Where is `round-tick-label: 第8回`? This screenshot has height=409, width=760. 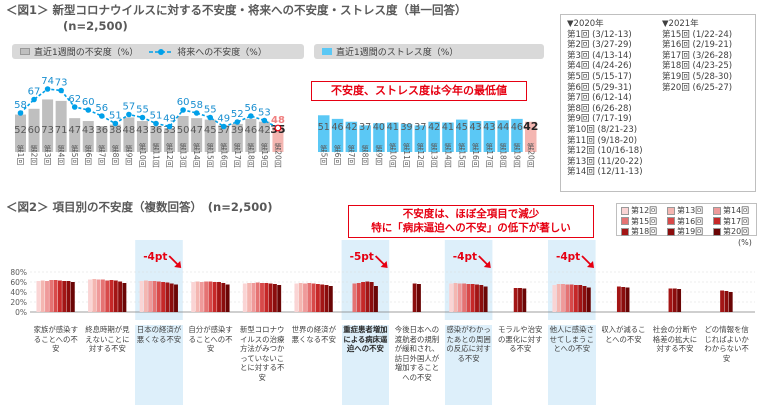
round-tick-label: 第8回 is located at coordinates (364, 155).